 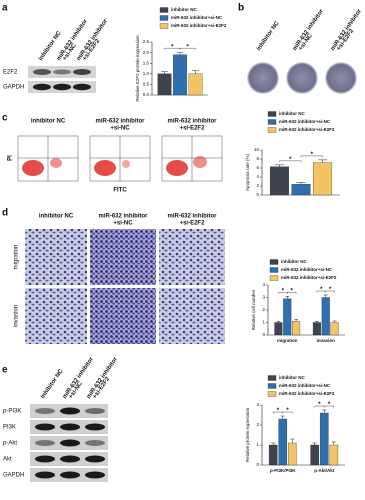 I want to click on x-tick-label: p-Akt/Akt, so click(x=324, y=470).